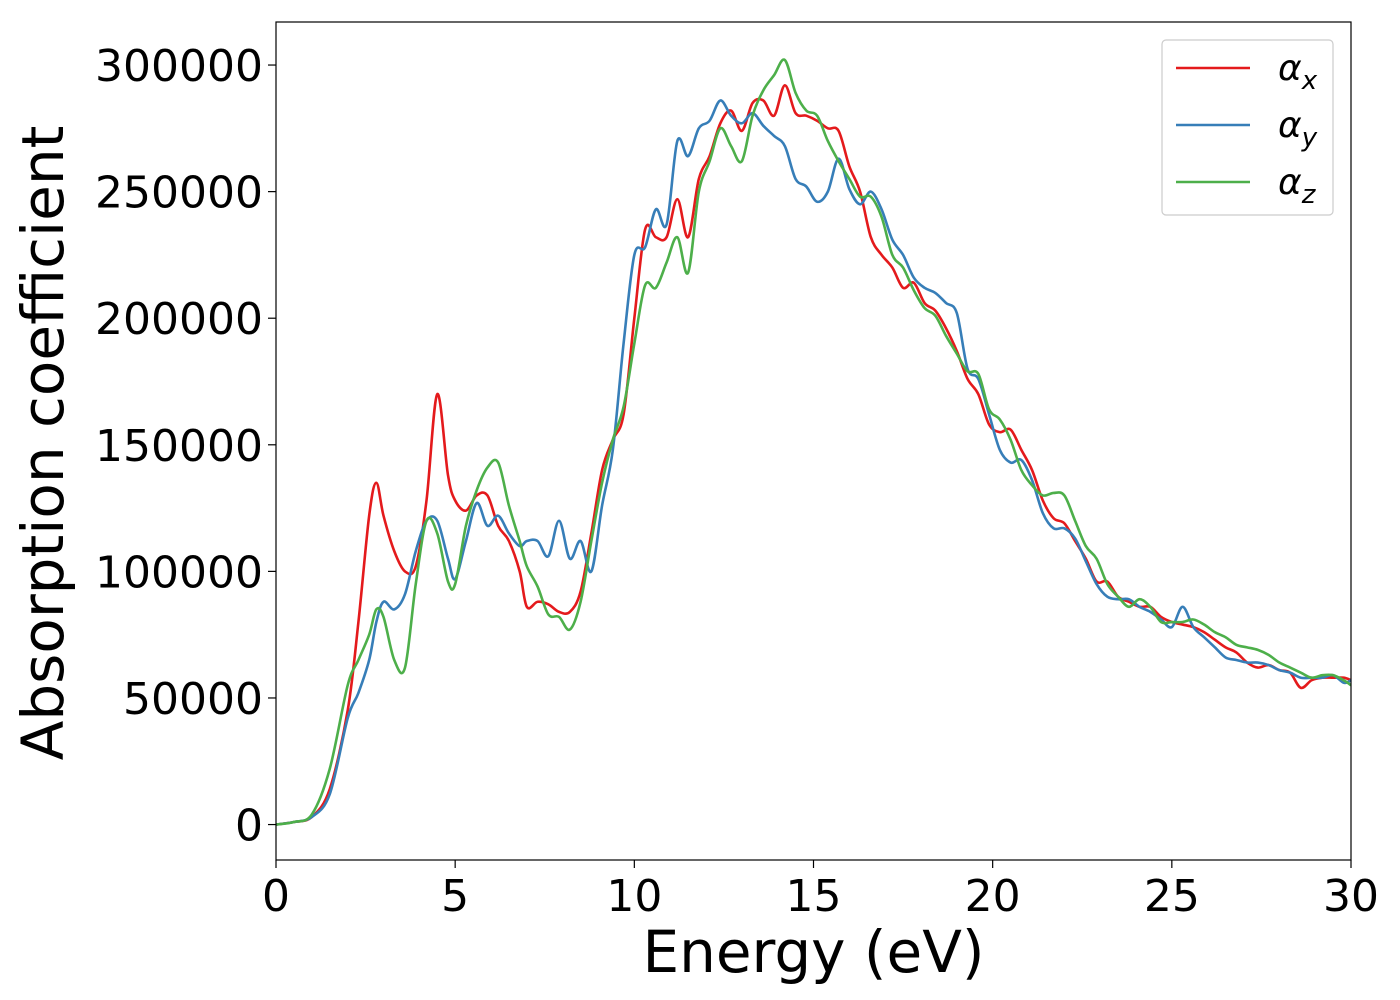  I want to click on x-tick-label: 5, so click(455, 896).